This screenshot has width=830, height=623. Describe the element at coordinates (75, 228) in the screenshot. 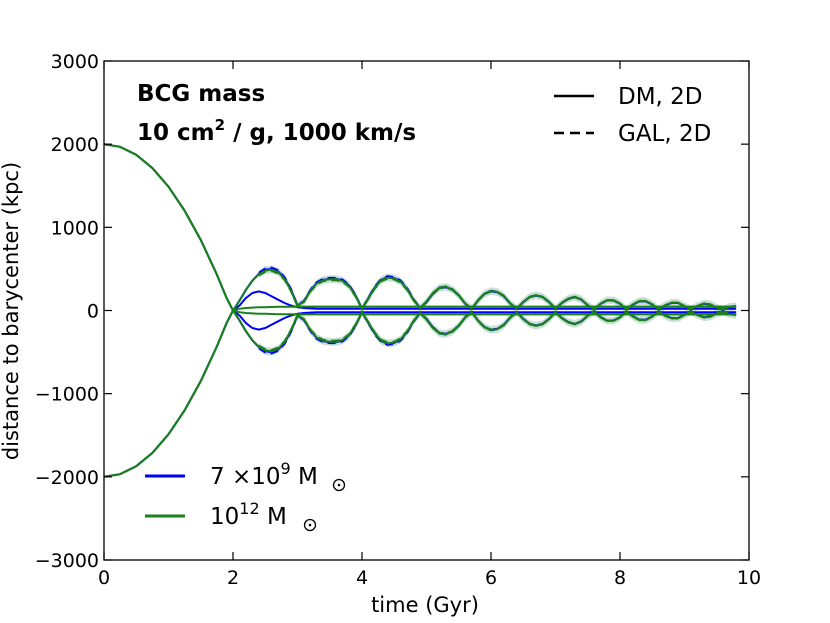

I see `y-tick-label: 1000` at that location.